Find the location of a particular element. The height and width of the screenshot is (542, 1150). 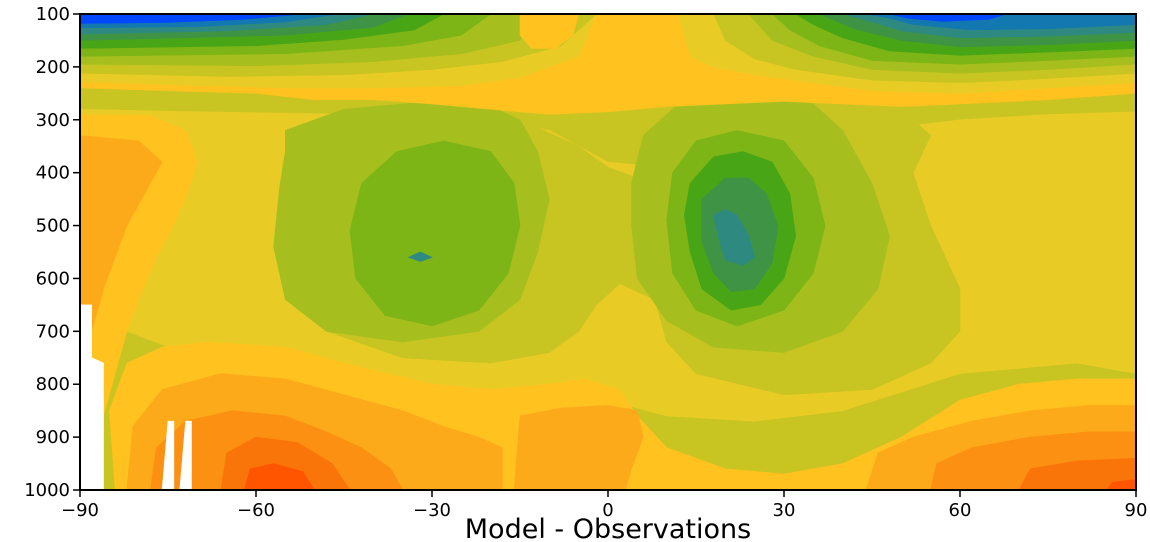

y-tick-label: 400 is located at coordinates (53, 173).